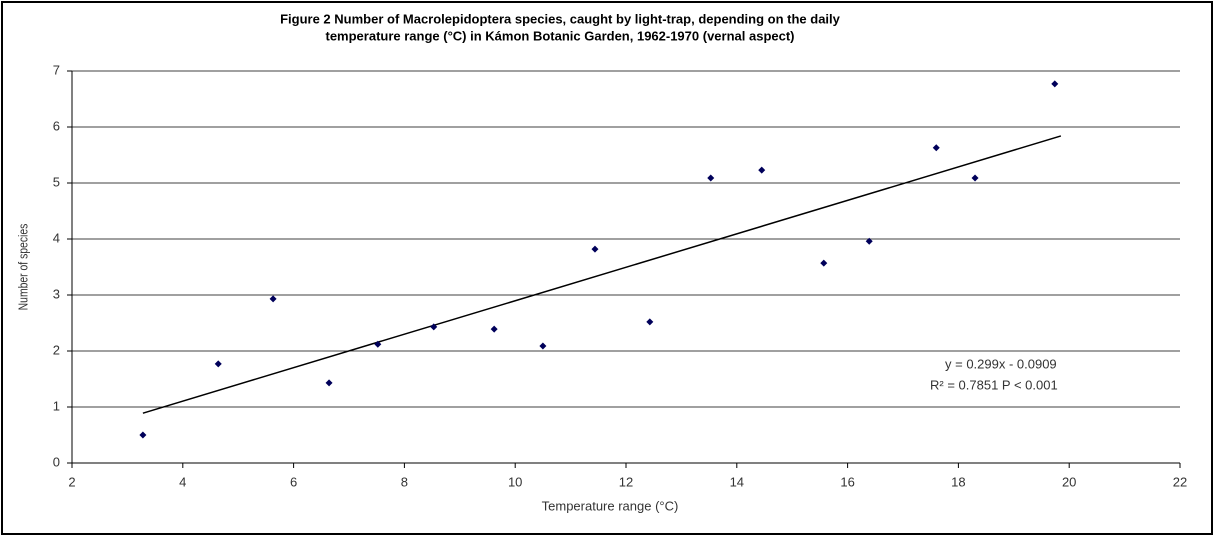 The width and height of the screenshot is (1215, 537). I want to click on x-tick-label: 16, so click(847, 481).